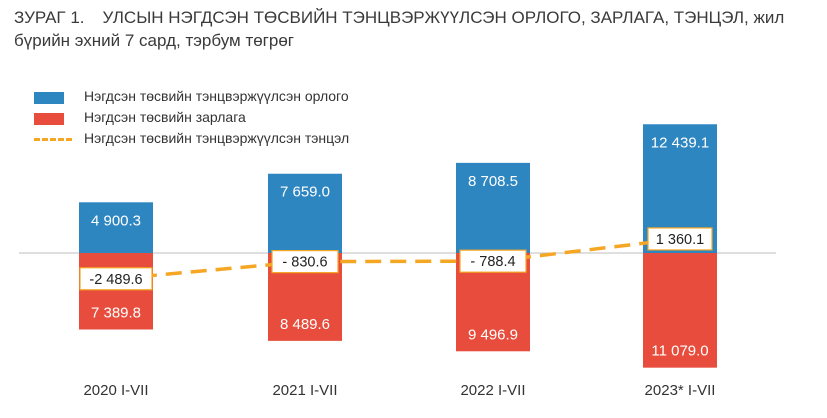  I want to click on data-label-balance: -2 489.6, so click(115, 280).